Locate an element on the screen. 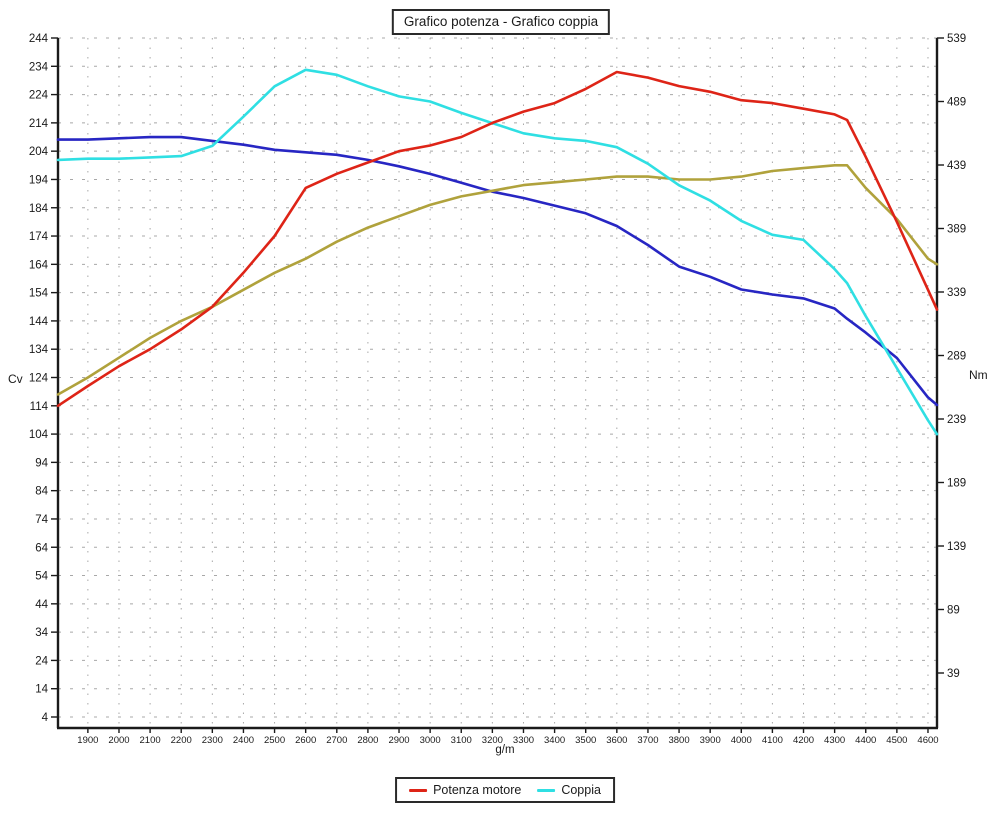  y-right-tick-label: 39 is located at coordinates (953, 674).